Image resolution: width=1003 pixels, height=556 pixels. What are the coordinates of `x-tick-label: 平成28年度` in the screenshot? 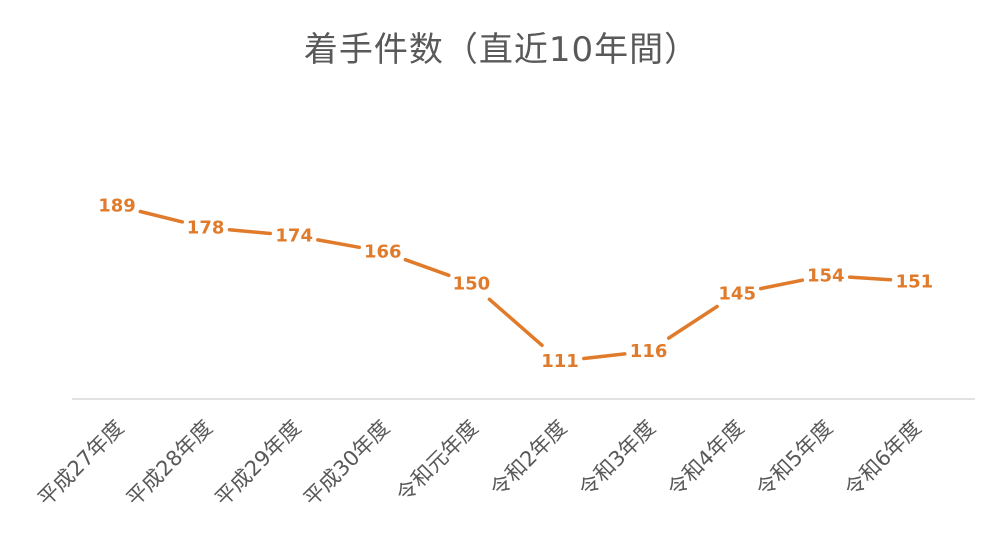 It's located at (169, 463).